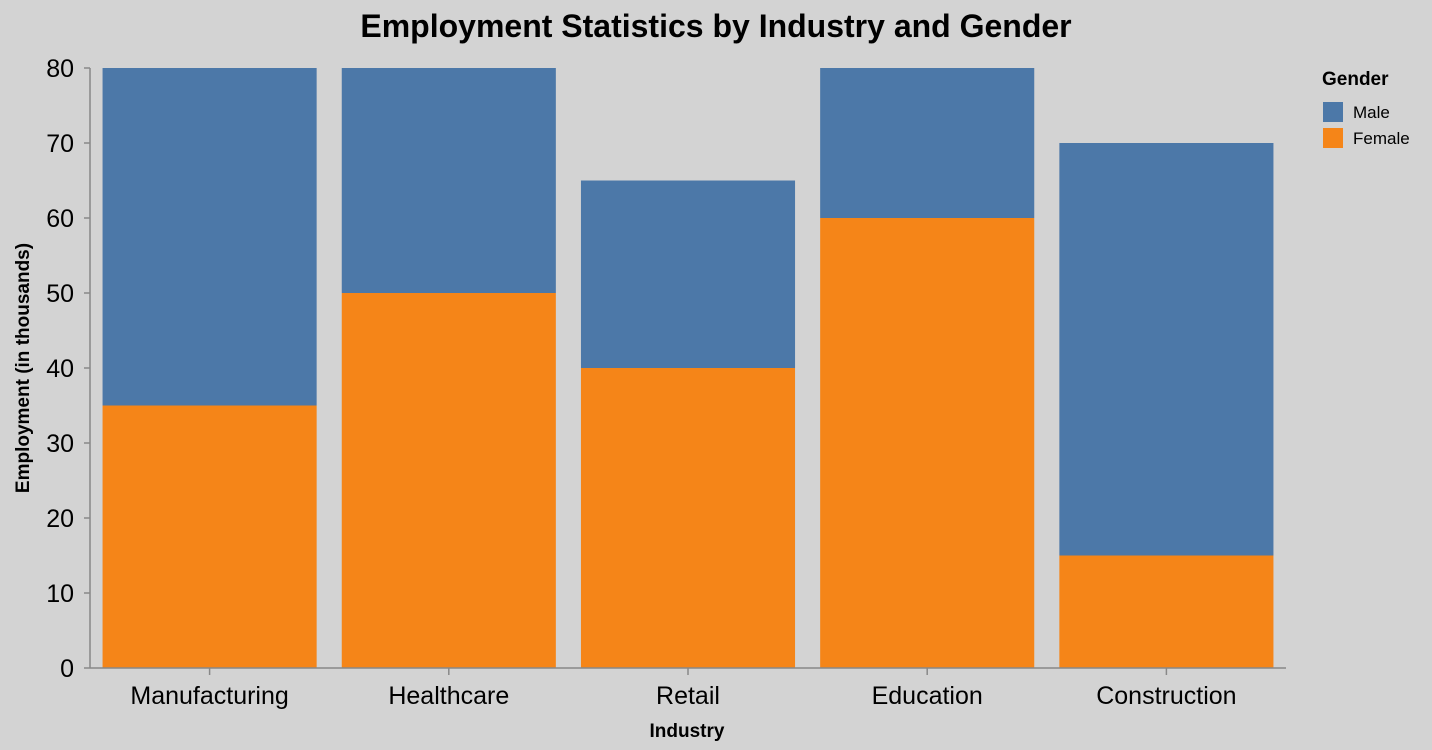 This screenshot has width=1432, height=750. What do you see at coordinates (209, 237) in the screenshot?
I see `bar-male-manufacturing` at bounding box center [209, 237].